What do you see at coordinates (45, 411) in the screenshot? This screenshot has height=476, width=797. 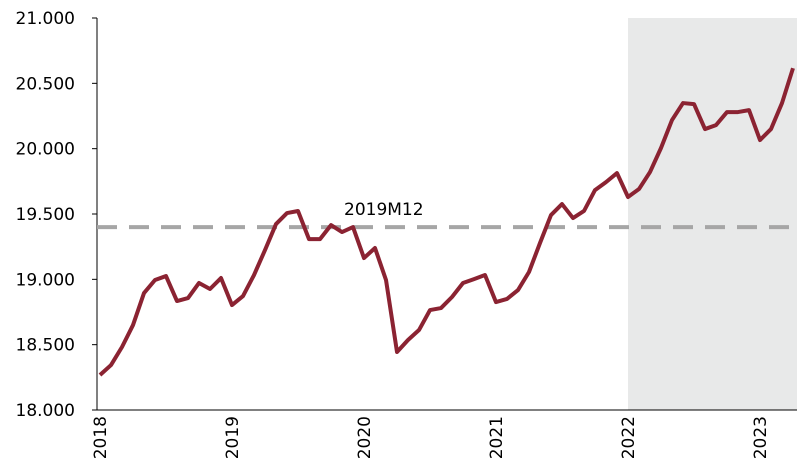 I see `y-tick-label: 18.000` at bounding box center [45, 411].